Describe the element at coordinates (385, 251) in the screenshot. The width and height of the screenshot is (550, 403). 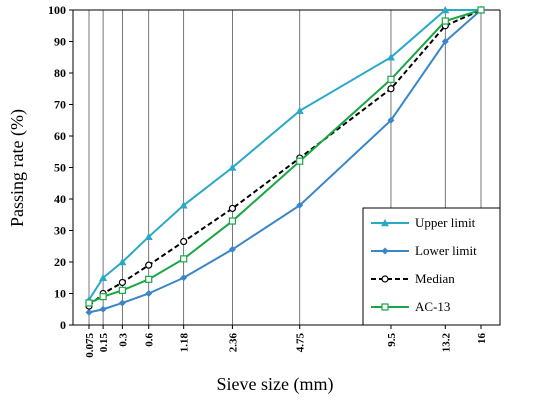
I see `legend-marker-lower-limit` at that location.